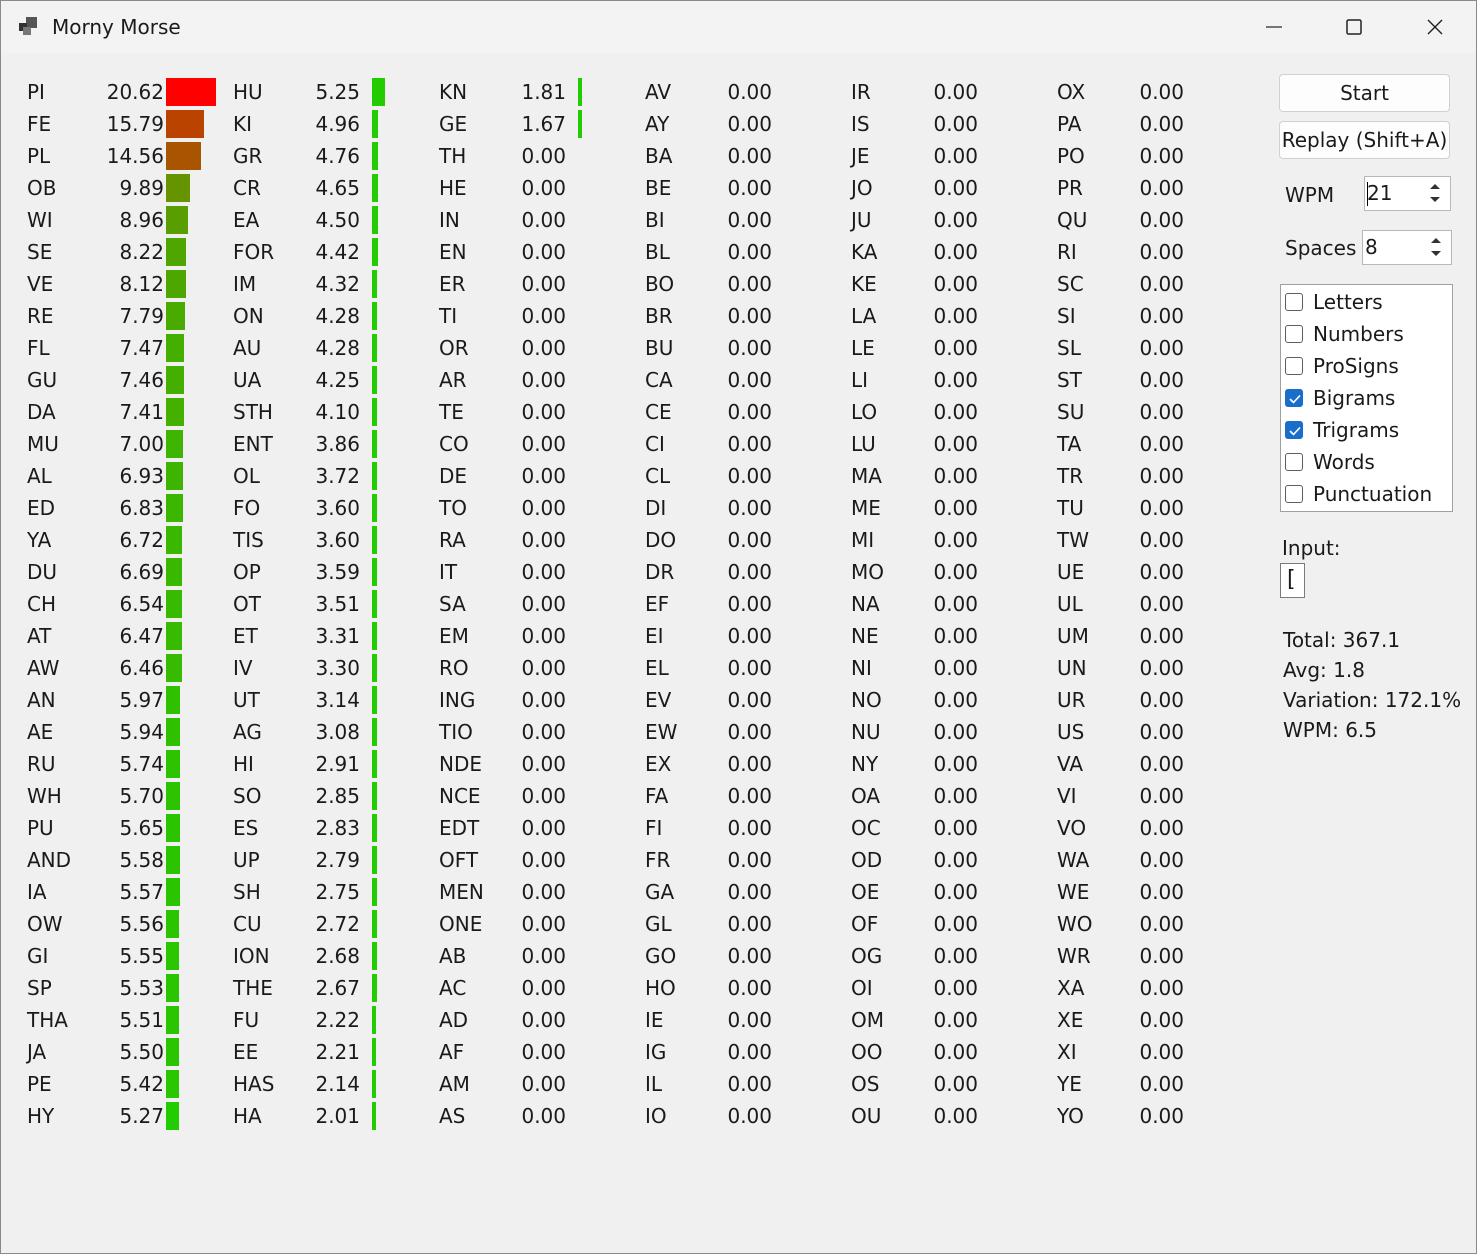  Describe the element at coordinates (141, 252) in the screenshot. I see `row-value: 8.22` at that location.